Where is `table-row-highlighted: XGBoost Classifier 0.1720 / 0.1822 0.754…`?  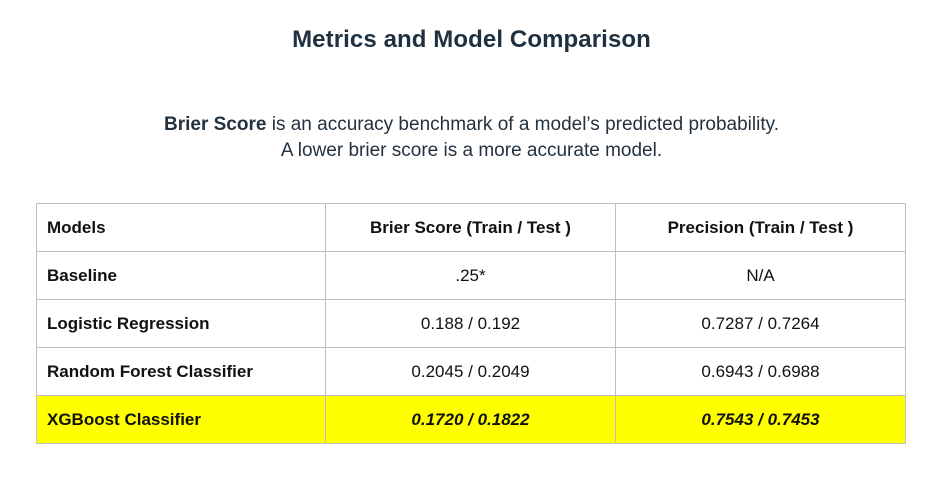
table-row-highlighted: XGBoost Classifier 0.1720 / 0.1822 0.754… is located at coordinates (471, 419).